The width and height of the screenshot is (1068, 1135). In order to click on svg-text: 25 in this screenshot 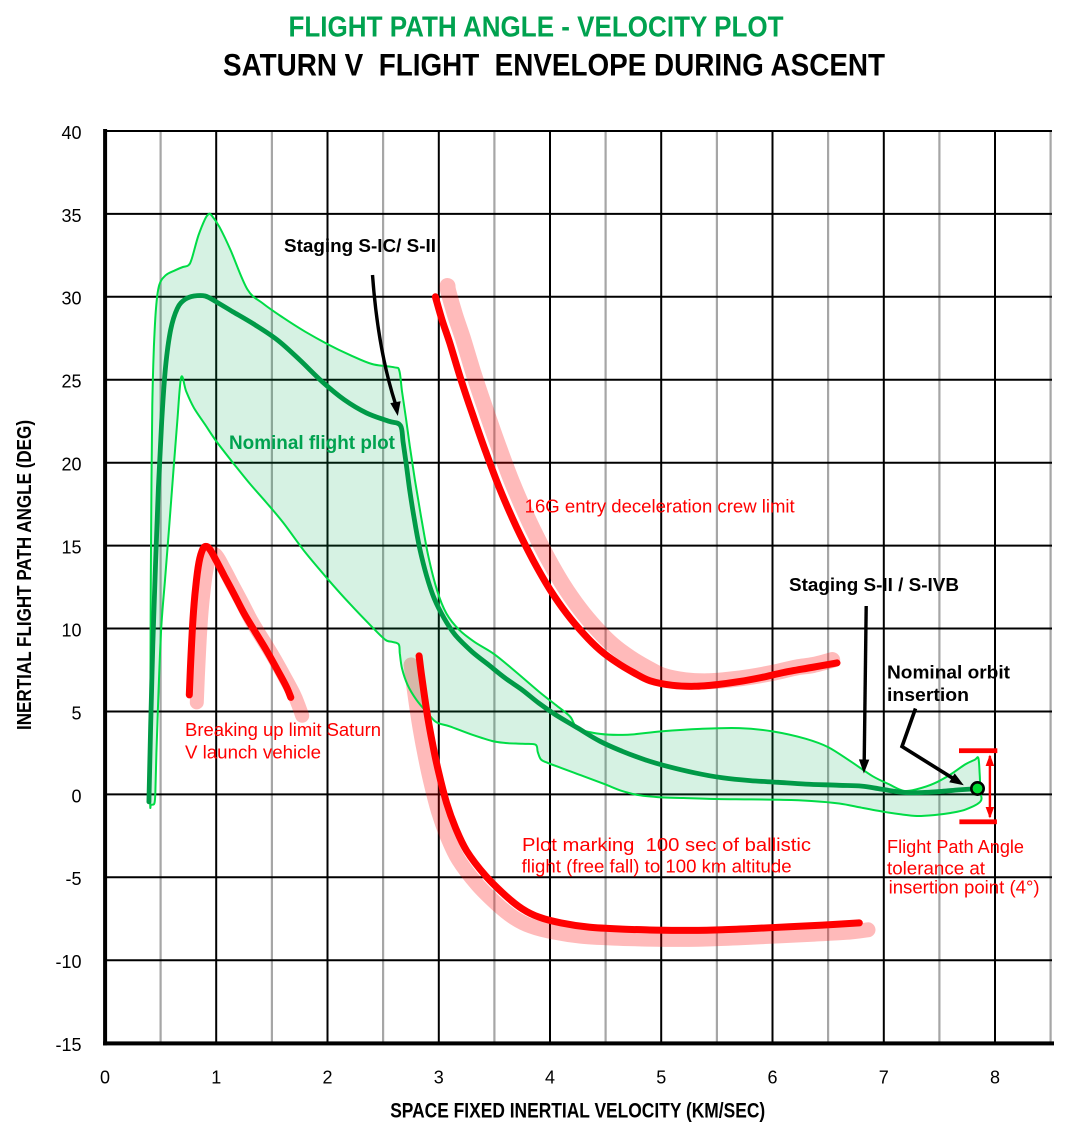, I will do `click(71, 382)`.